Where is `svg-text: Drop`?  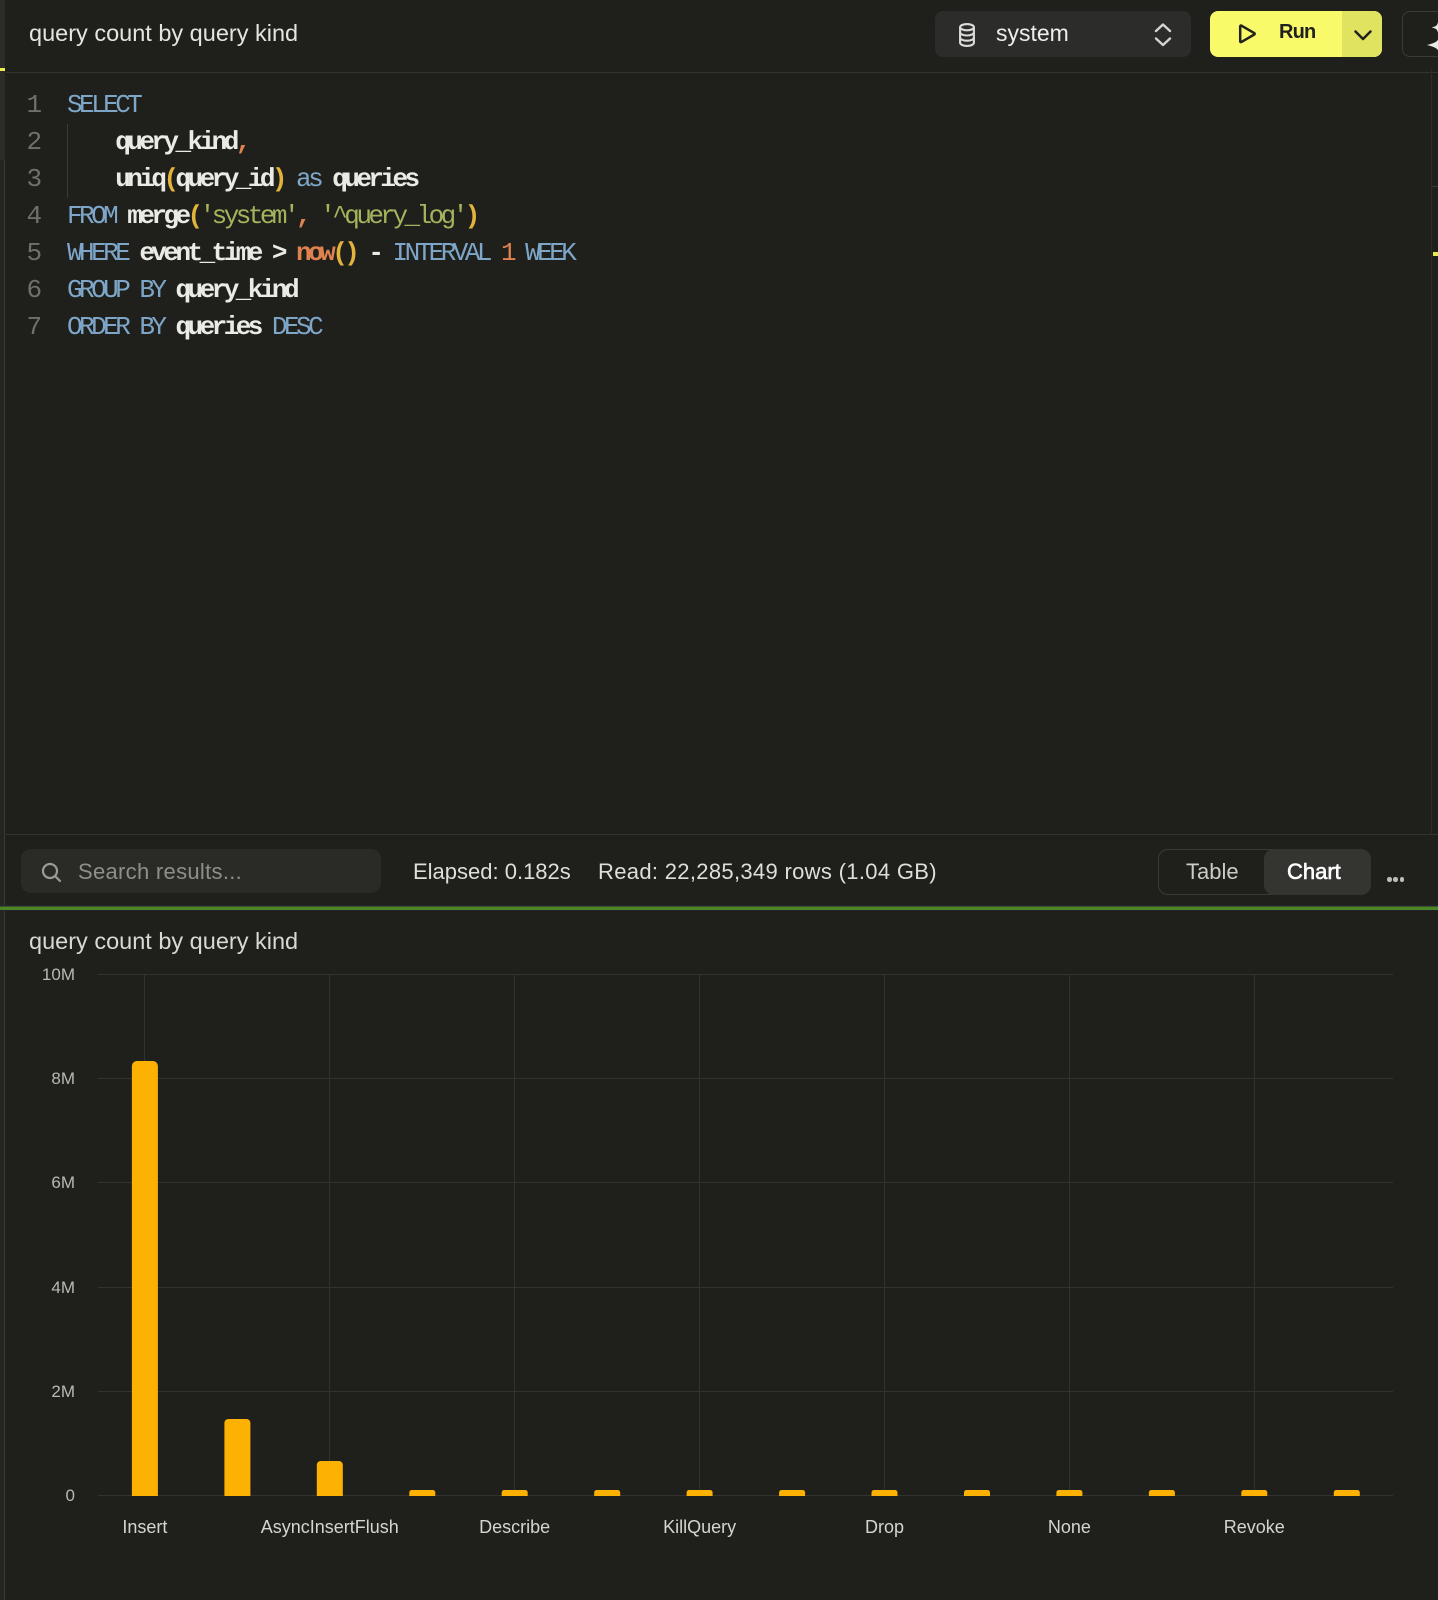
svg-text: Drop is located at coordinates (884, 1527).